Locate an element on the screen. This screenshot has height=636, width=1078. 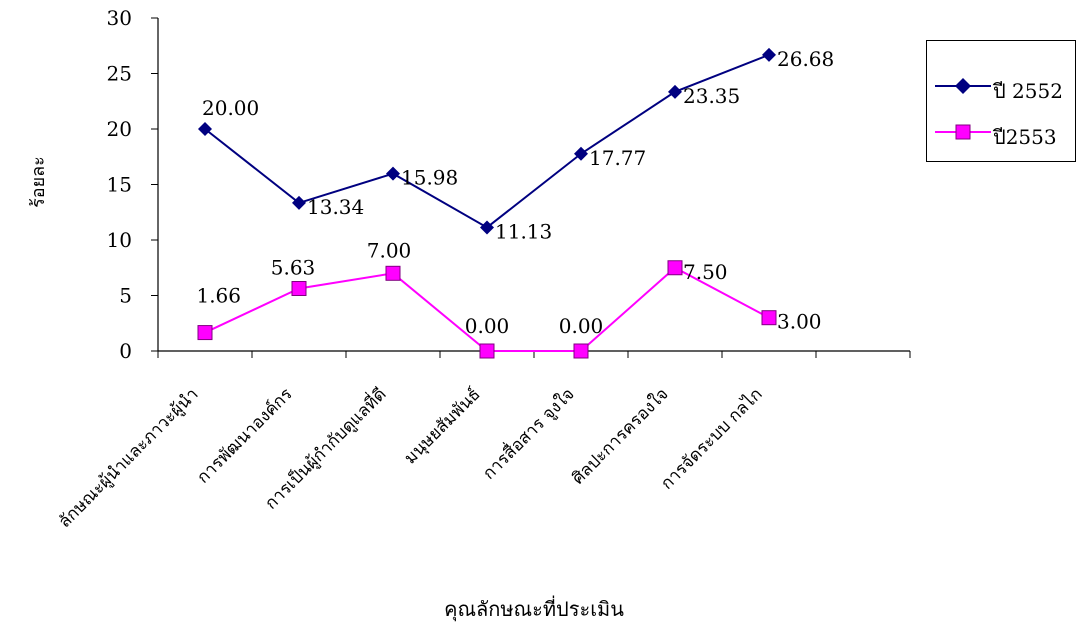
data-label-2552: 13.34 is located at coordinates (335, 207).